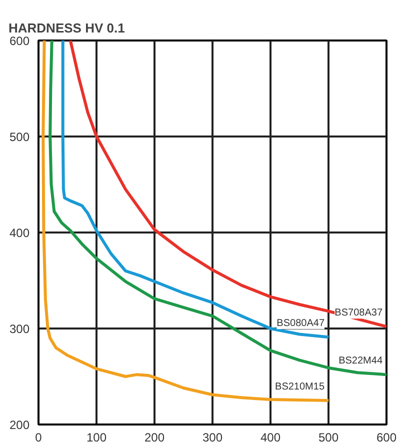 This screenshot has height=446, width=402. Describe the element at coordinates (300, 324) in the screenshot. I see `series-label: BS080A47` at that location.